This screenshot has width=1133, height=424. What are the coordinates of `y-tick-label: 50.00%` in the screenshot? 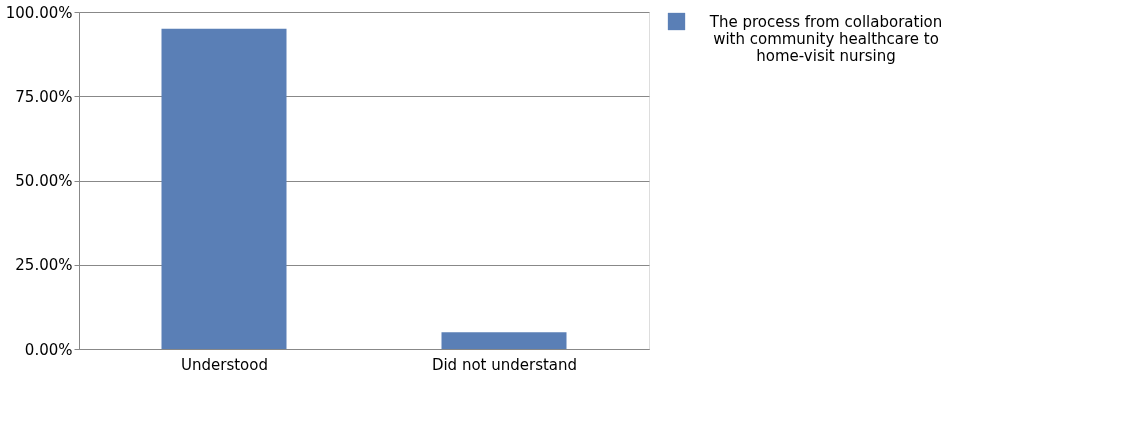 It's located at (44, 181).